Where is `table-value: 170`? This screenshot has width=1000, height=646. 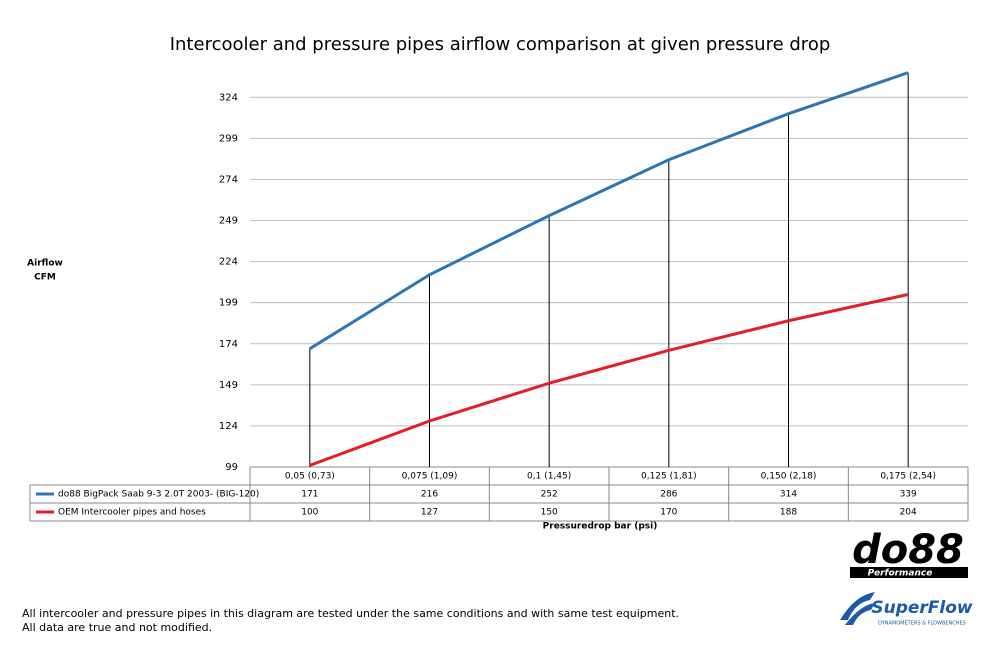
table-value: 170 is located at coordinates (668, 513).